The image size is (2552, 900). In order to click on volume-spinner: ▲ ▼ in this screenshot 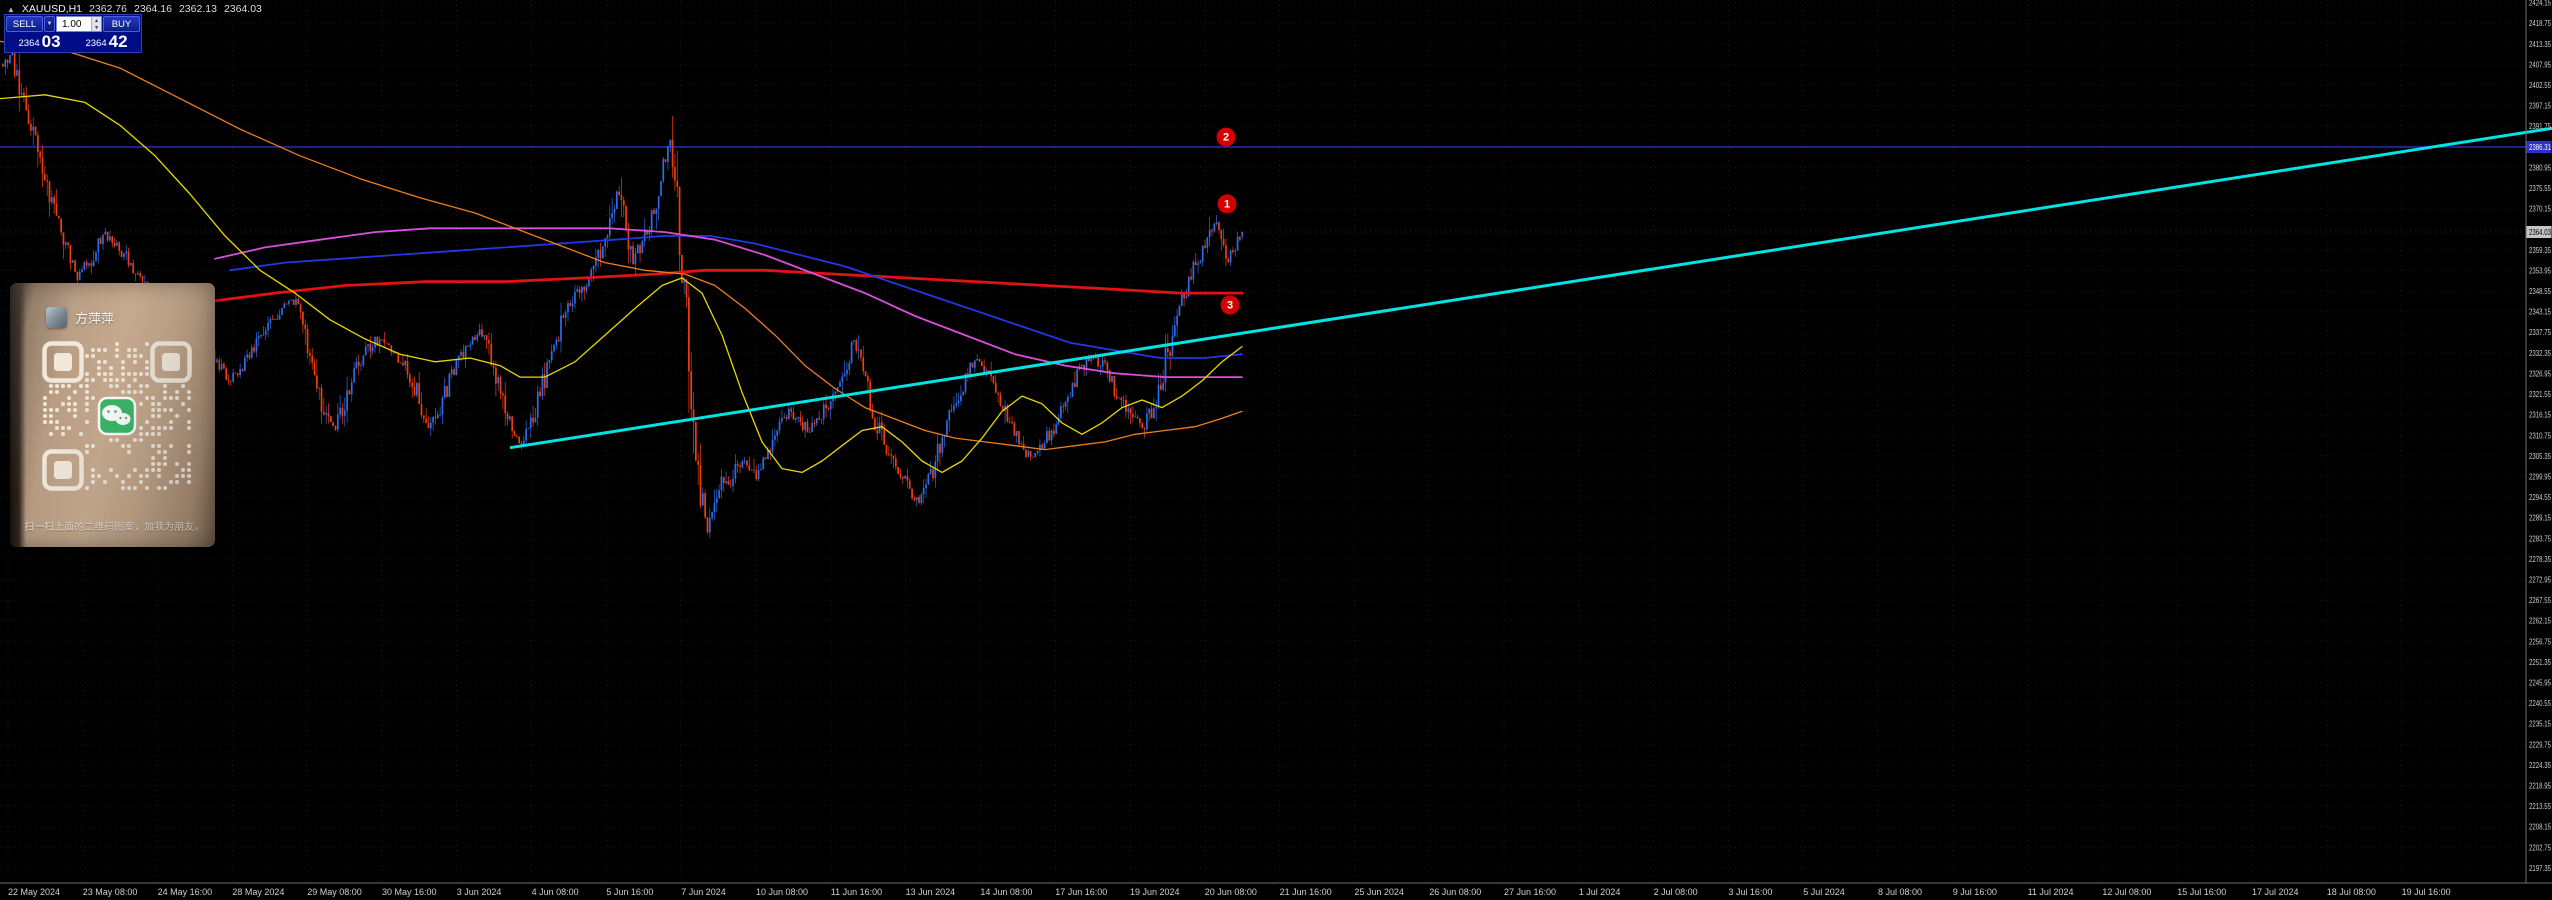, I will do `click(96, 24)`.